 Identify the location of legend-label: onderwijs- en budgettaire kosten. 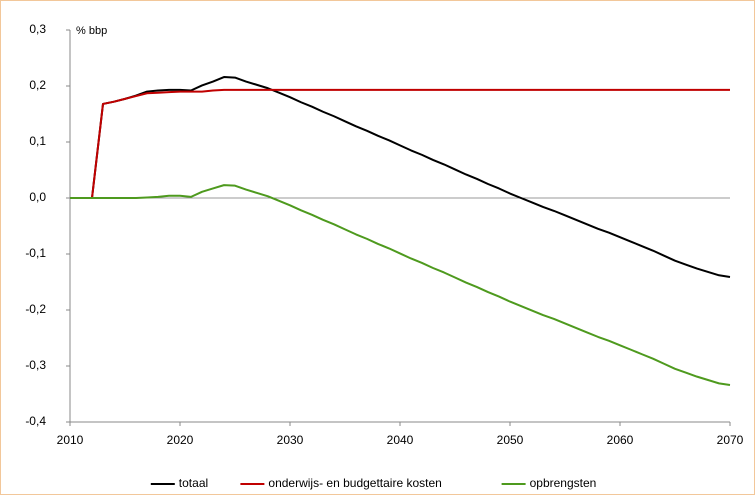
(354, 483).